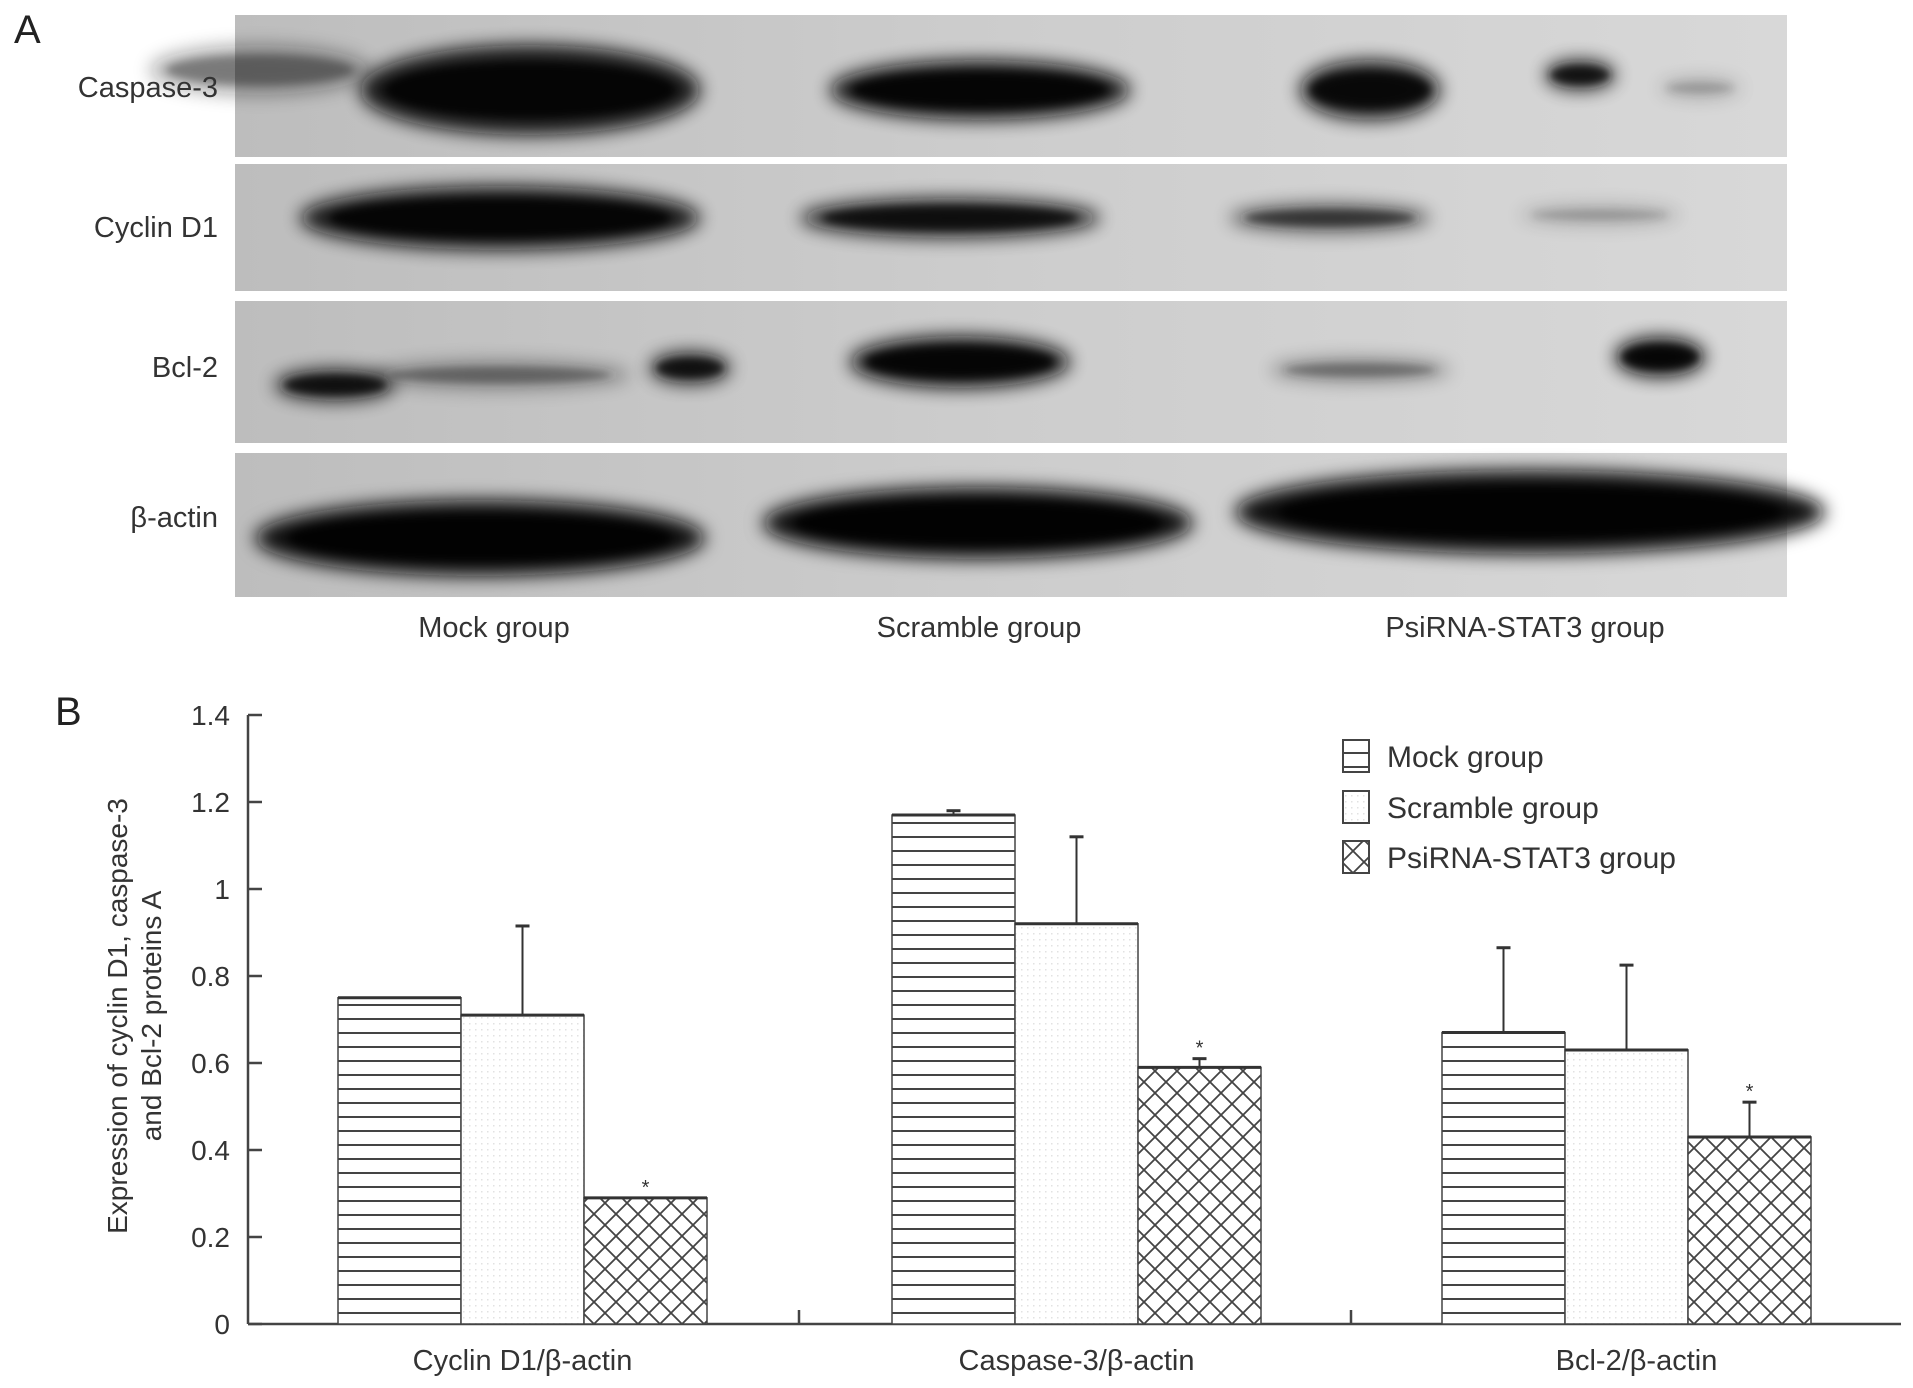  What do you see at coordinates (1493, 808) in the screenshot?
I see `legend-label: Scramble group` at bounding box center [1493, 808].